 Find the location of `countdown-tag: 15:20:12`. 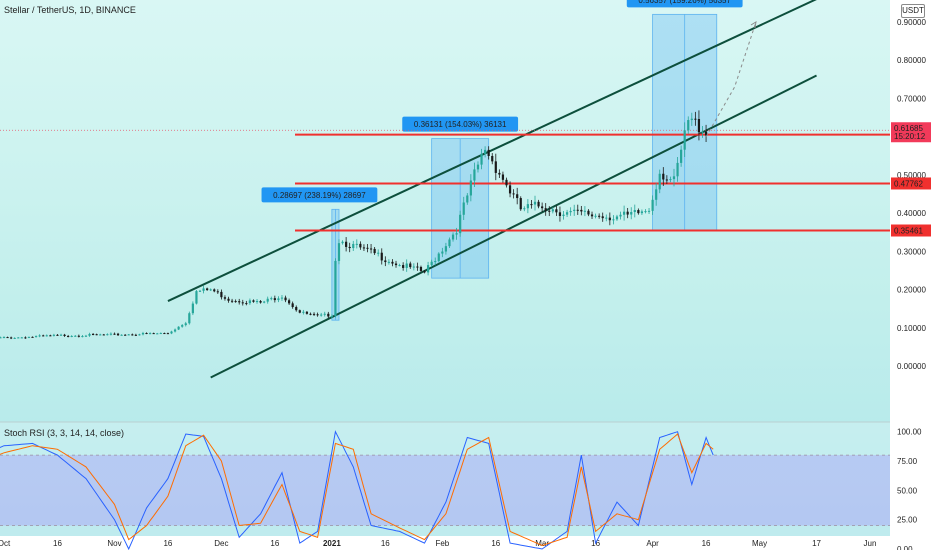

countdown-tag: 15:20:12 is located at coordinates (910, 136).